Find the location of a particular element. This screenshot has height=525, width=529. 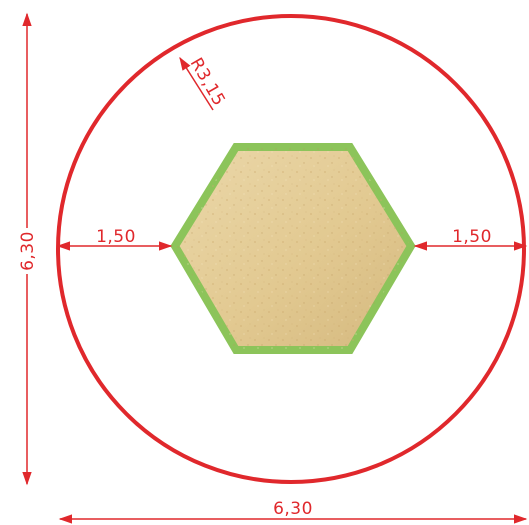

vertical-diameter-label: 6,30 is located at coordinates (28, 251).